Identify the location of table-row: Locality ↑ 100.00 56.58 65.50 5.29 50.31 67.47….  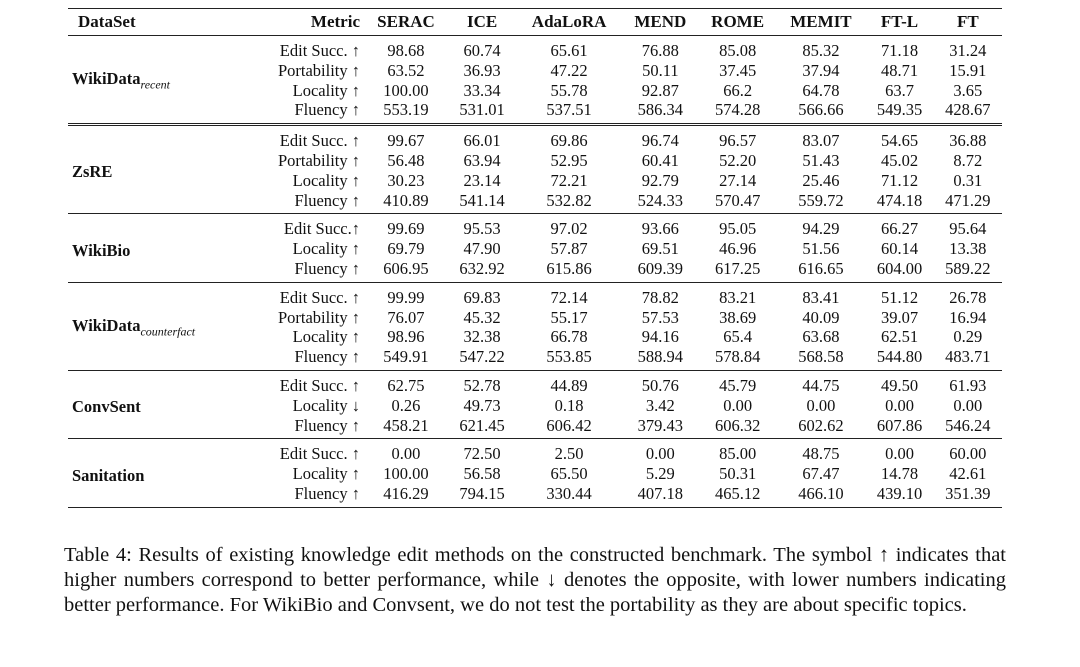
(535, 474).